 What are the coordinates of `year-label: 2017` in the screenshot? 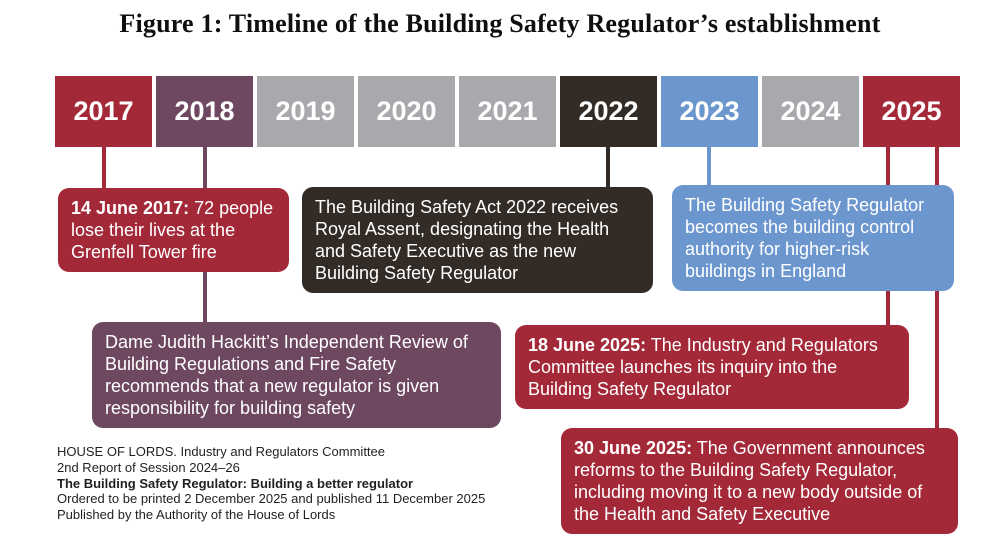 It's located at (103, 111).